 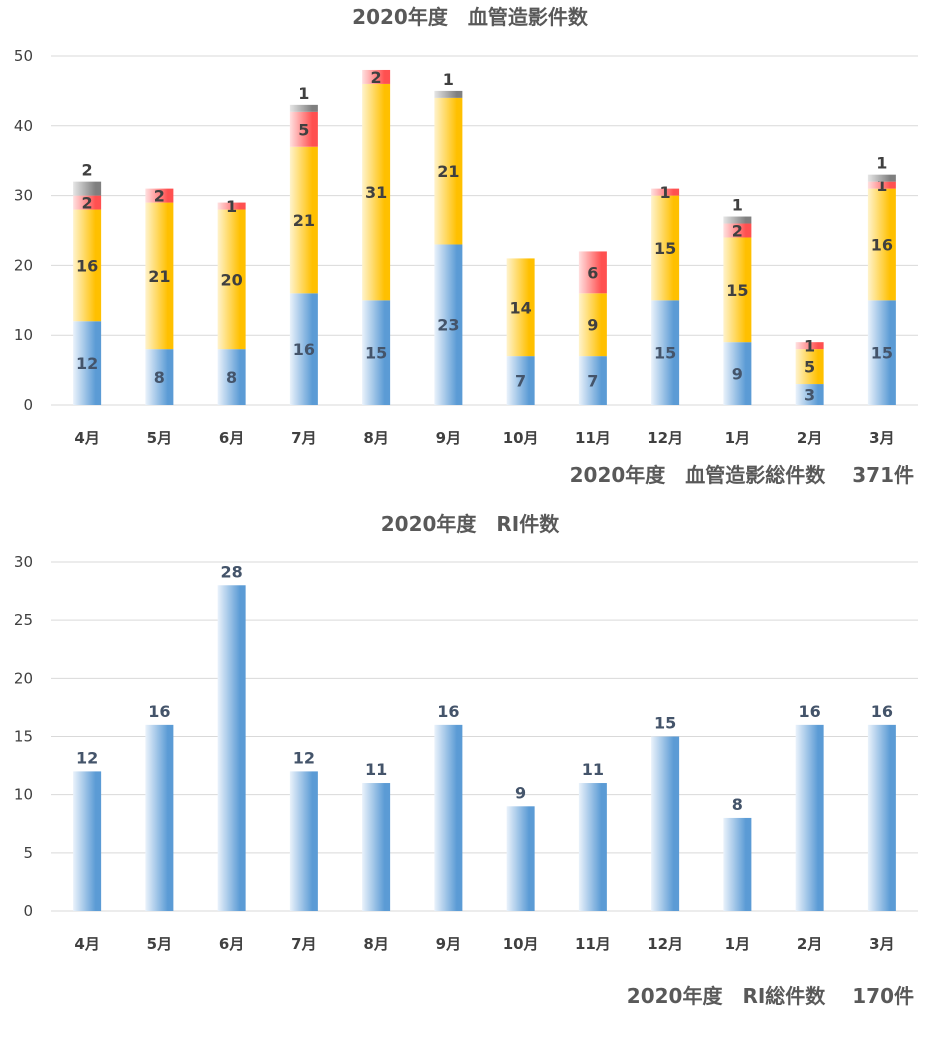 I want to click on x-tick-label: 9月, so click(x=448, y=438).